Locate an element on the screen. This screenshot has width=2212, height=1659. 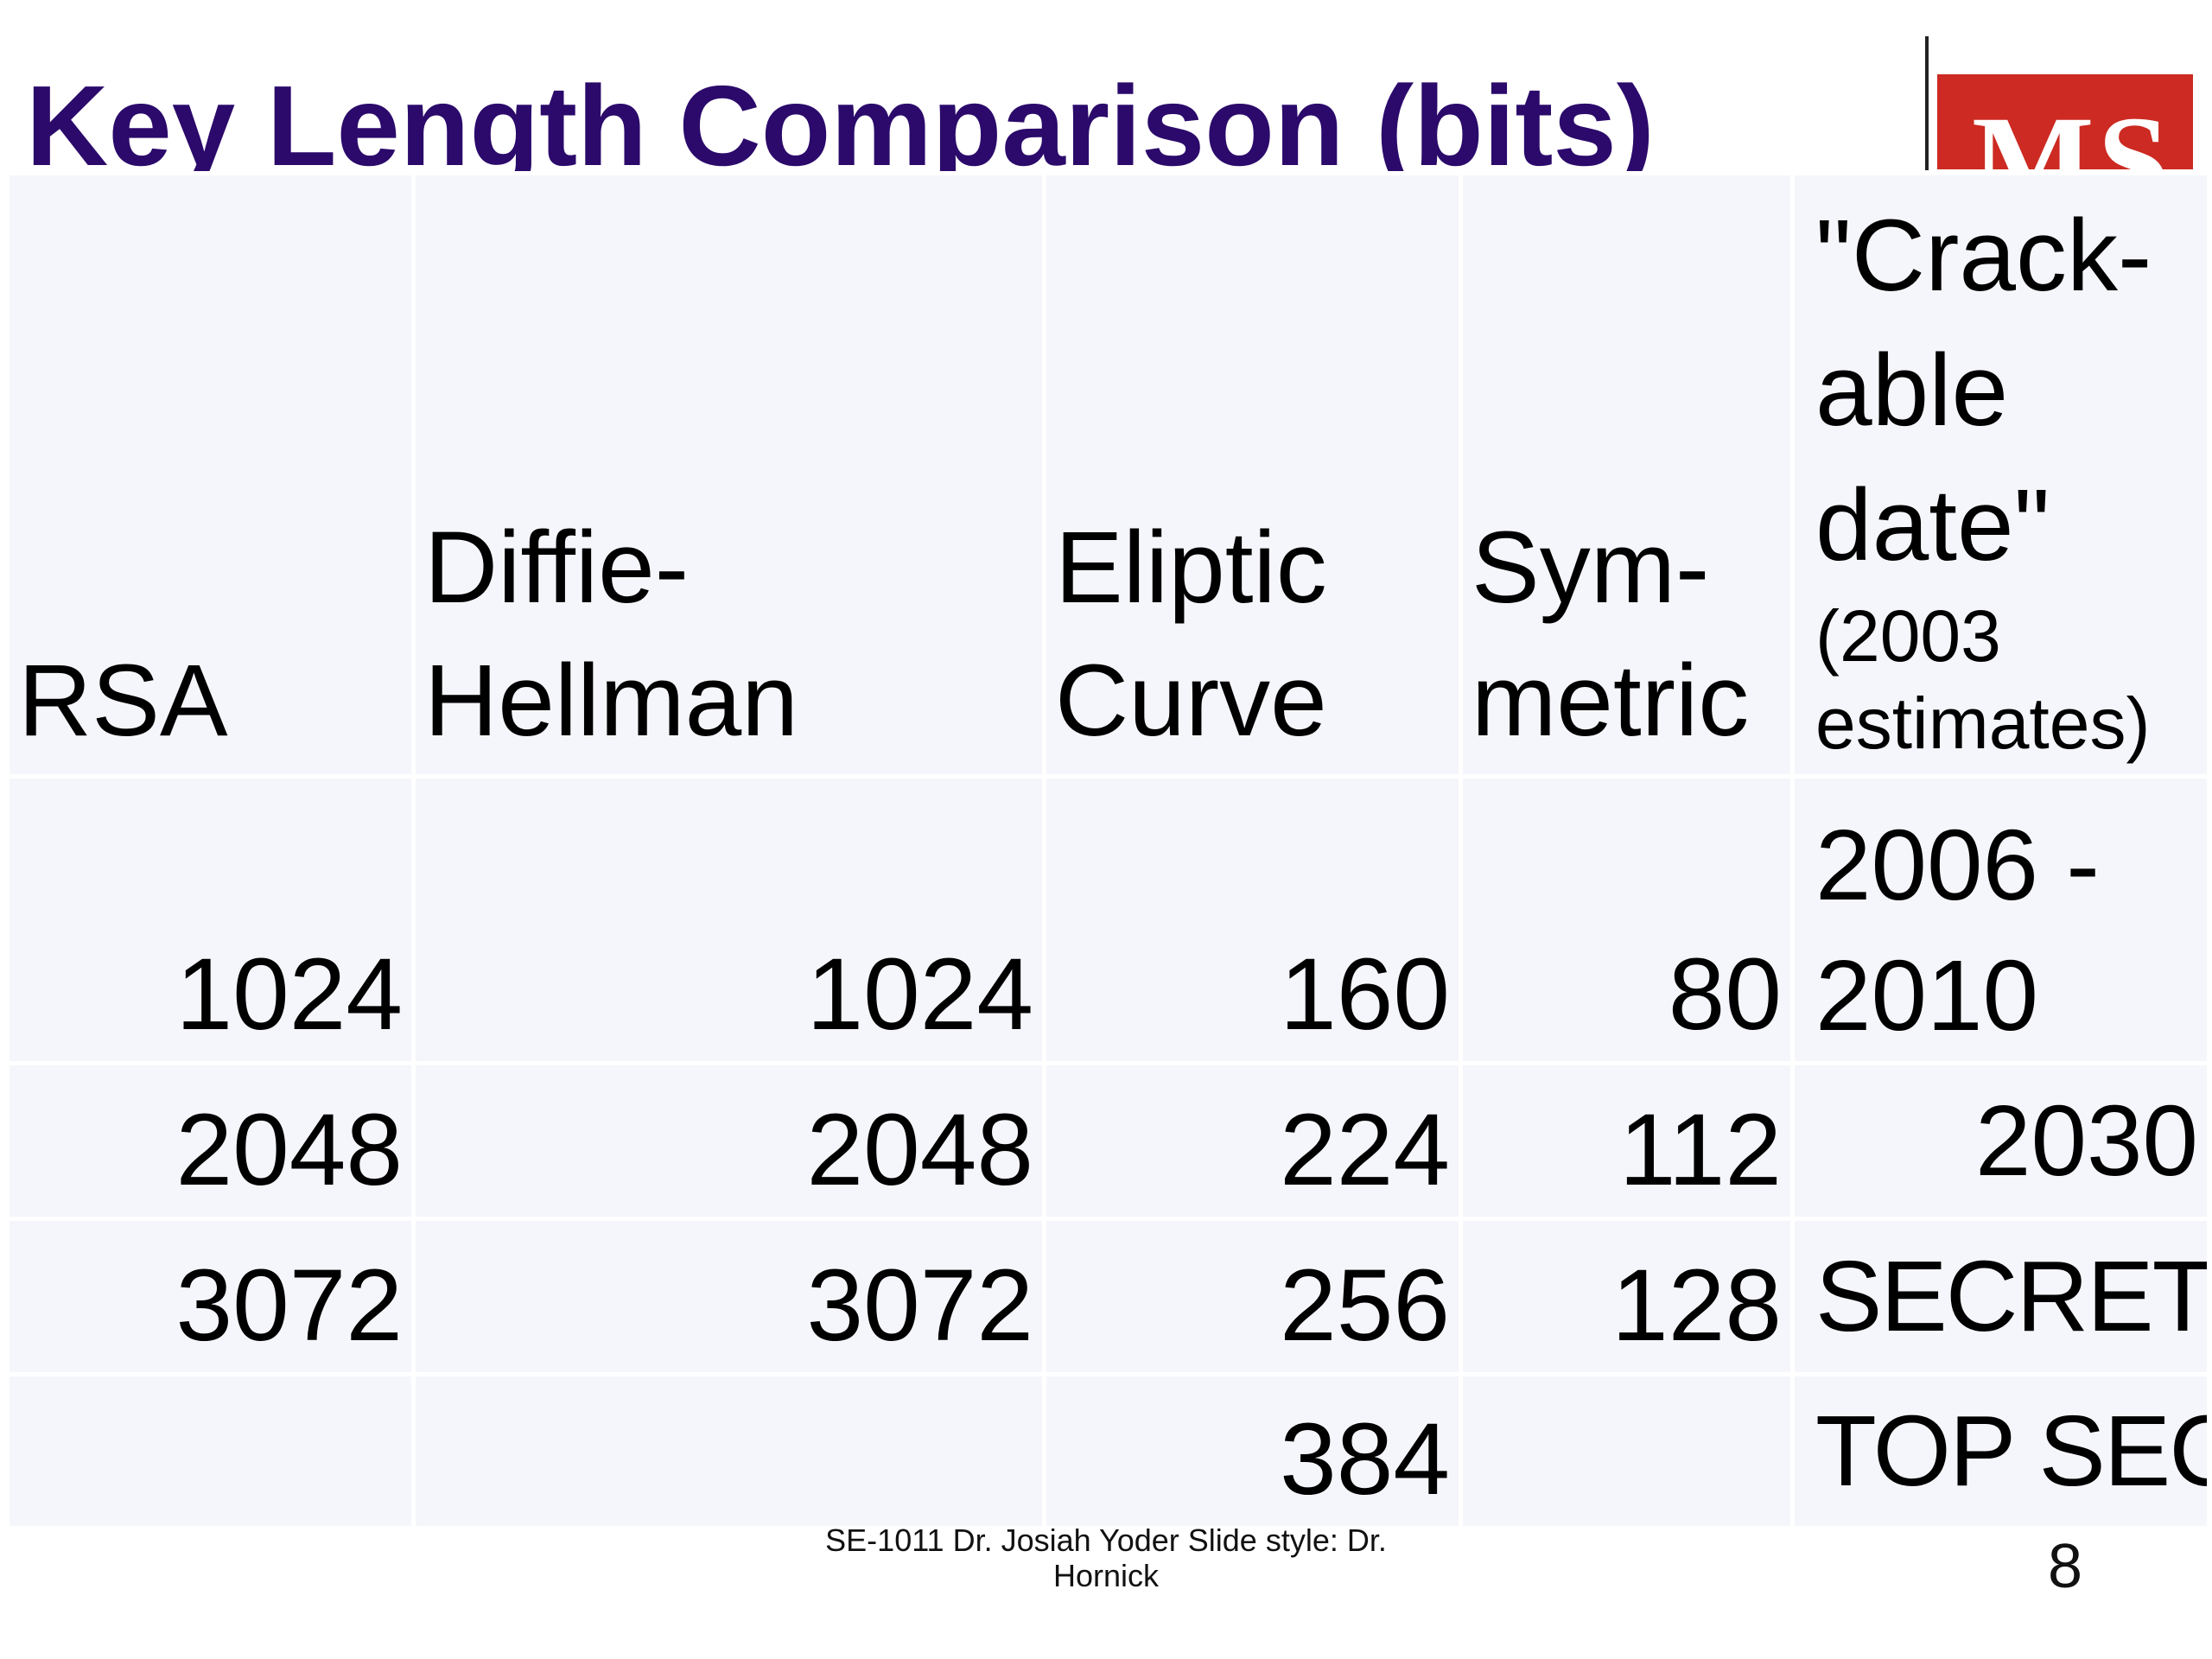
cell-date: SECRET is located at coordinates (2000, 1296).